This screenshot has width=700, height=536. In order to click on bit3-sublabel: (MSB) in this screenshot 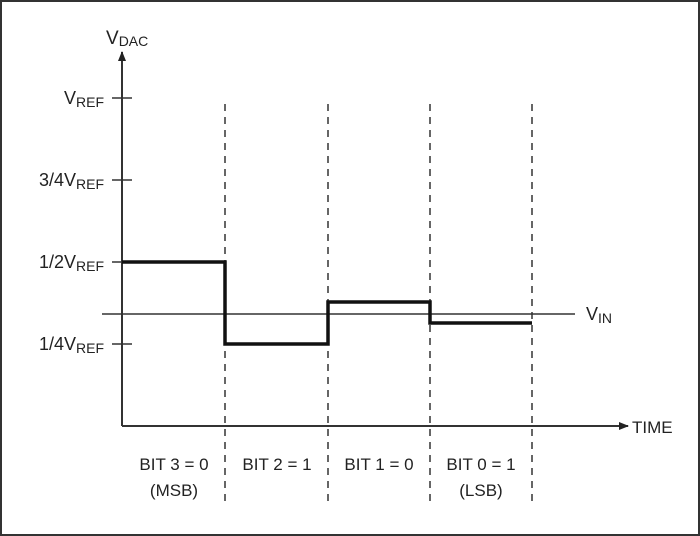, I will do `click(174, 490)`.